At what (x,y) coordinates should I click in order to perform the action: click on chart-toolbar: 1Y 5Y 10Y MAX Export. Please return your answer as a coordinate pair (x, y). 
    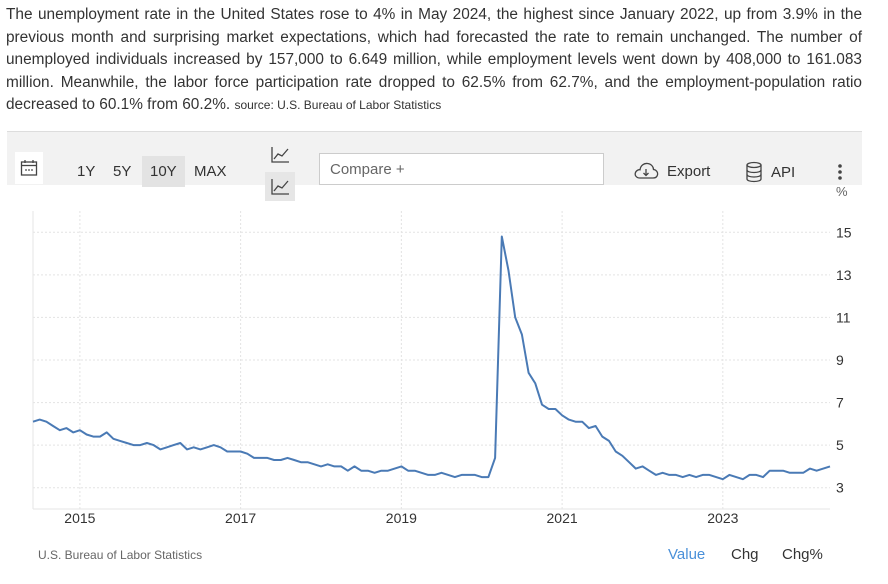
    Looking at the image, I should click on (434, 166).